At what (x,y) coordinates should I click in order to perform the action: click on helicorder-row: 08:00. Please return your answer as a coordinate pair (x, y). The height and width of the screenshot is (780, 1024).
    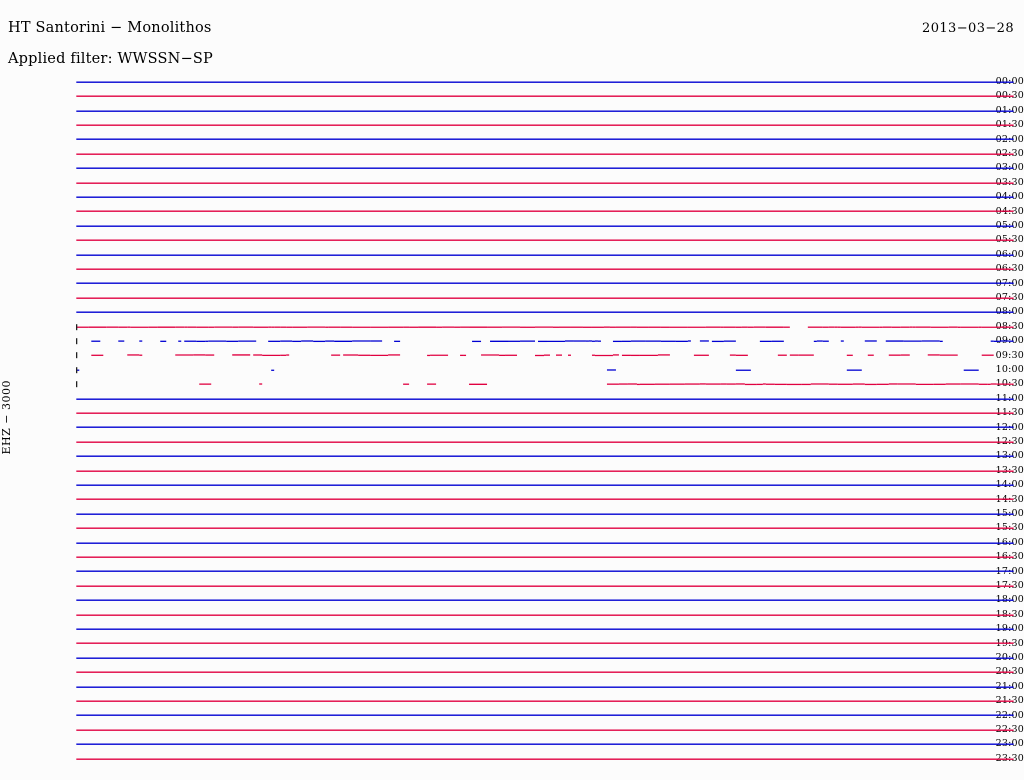
    Looking at the image, I should click on (512, 312).